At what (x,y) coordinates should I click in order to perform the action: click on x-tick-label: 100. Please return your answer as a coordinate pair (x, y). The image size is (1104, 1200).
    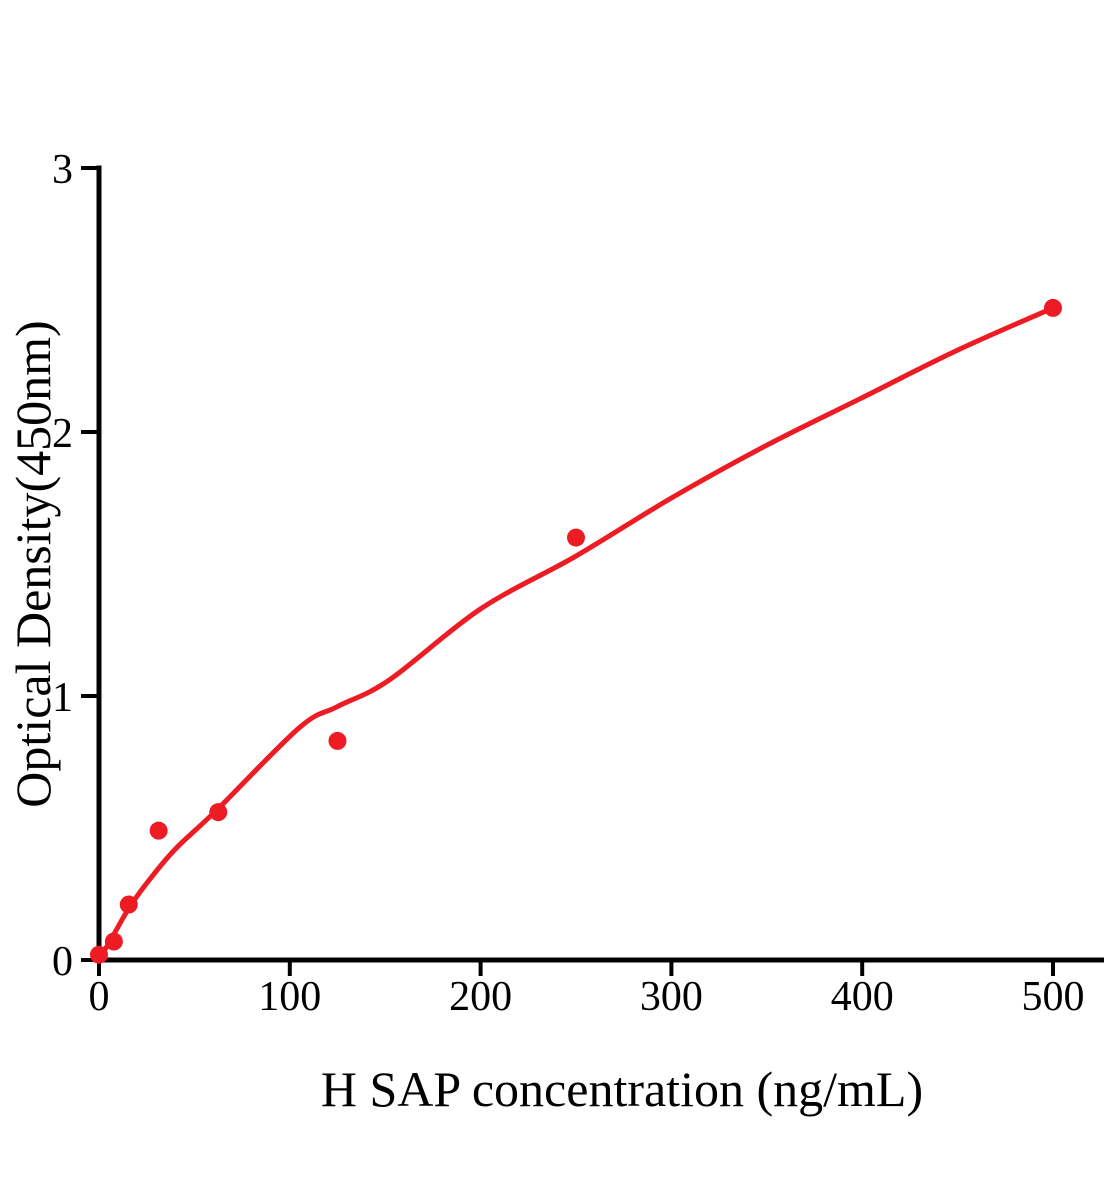
    Looking at the image, I should click on (289, 997).